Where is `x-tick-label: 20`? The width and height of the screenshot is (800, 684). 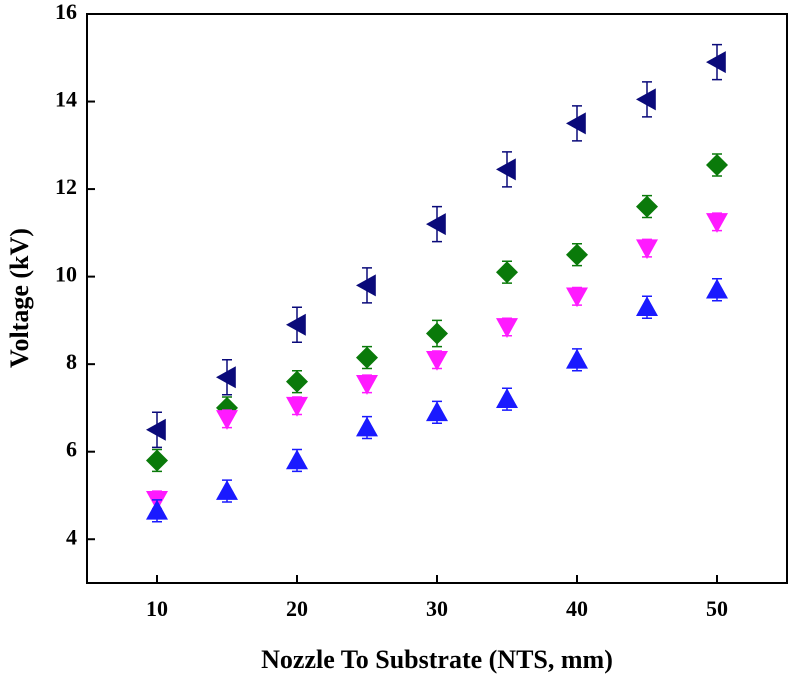 x-tick-label: 20 is located at coordinates (297, 608).